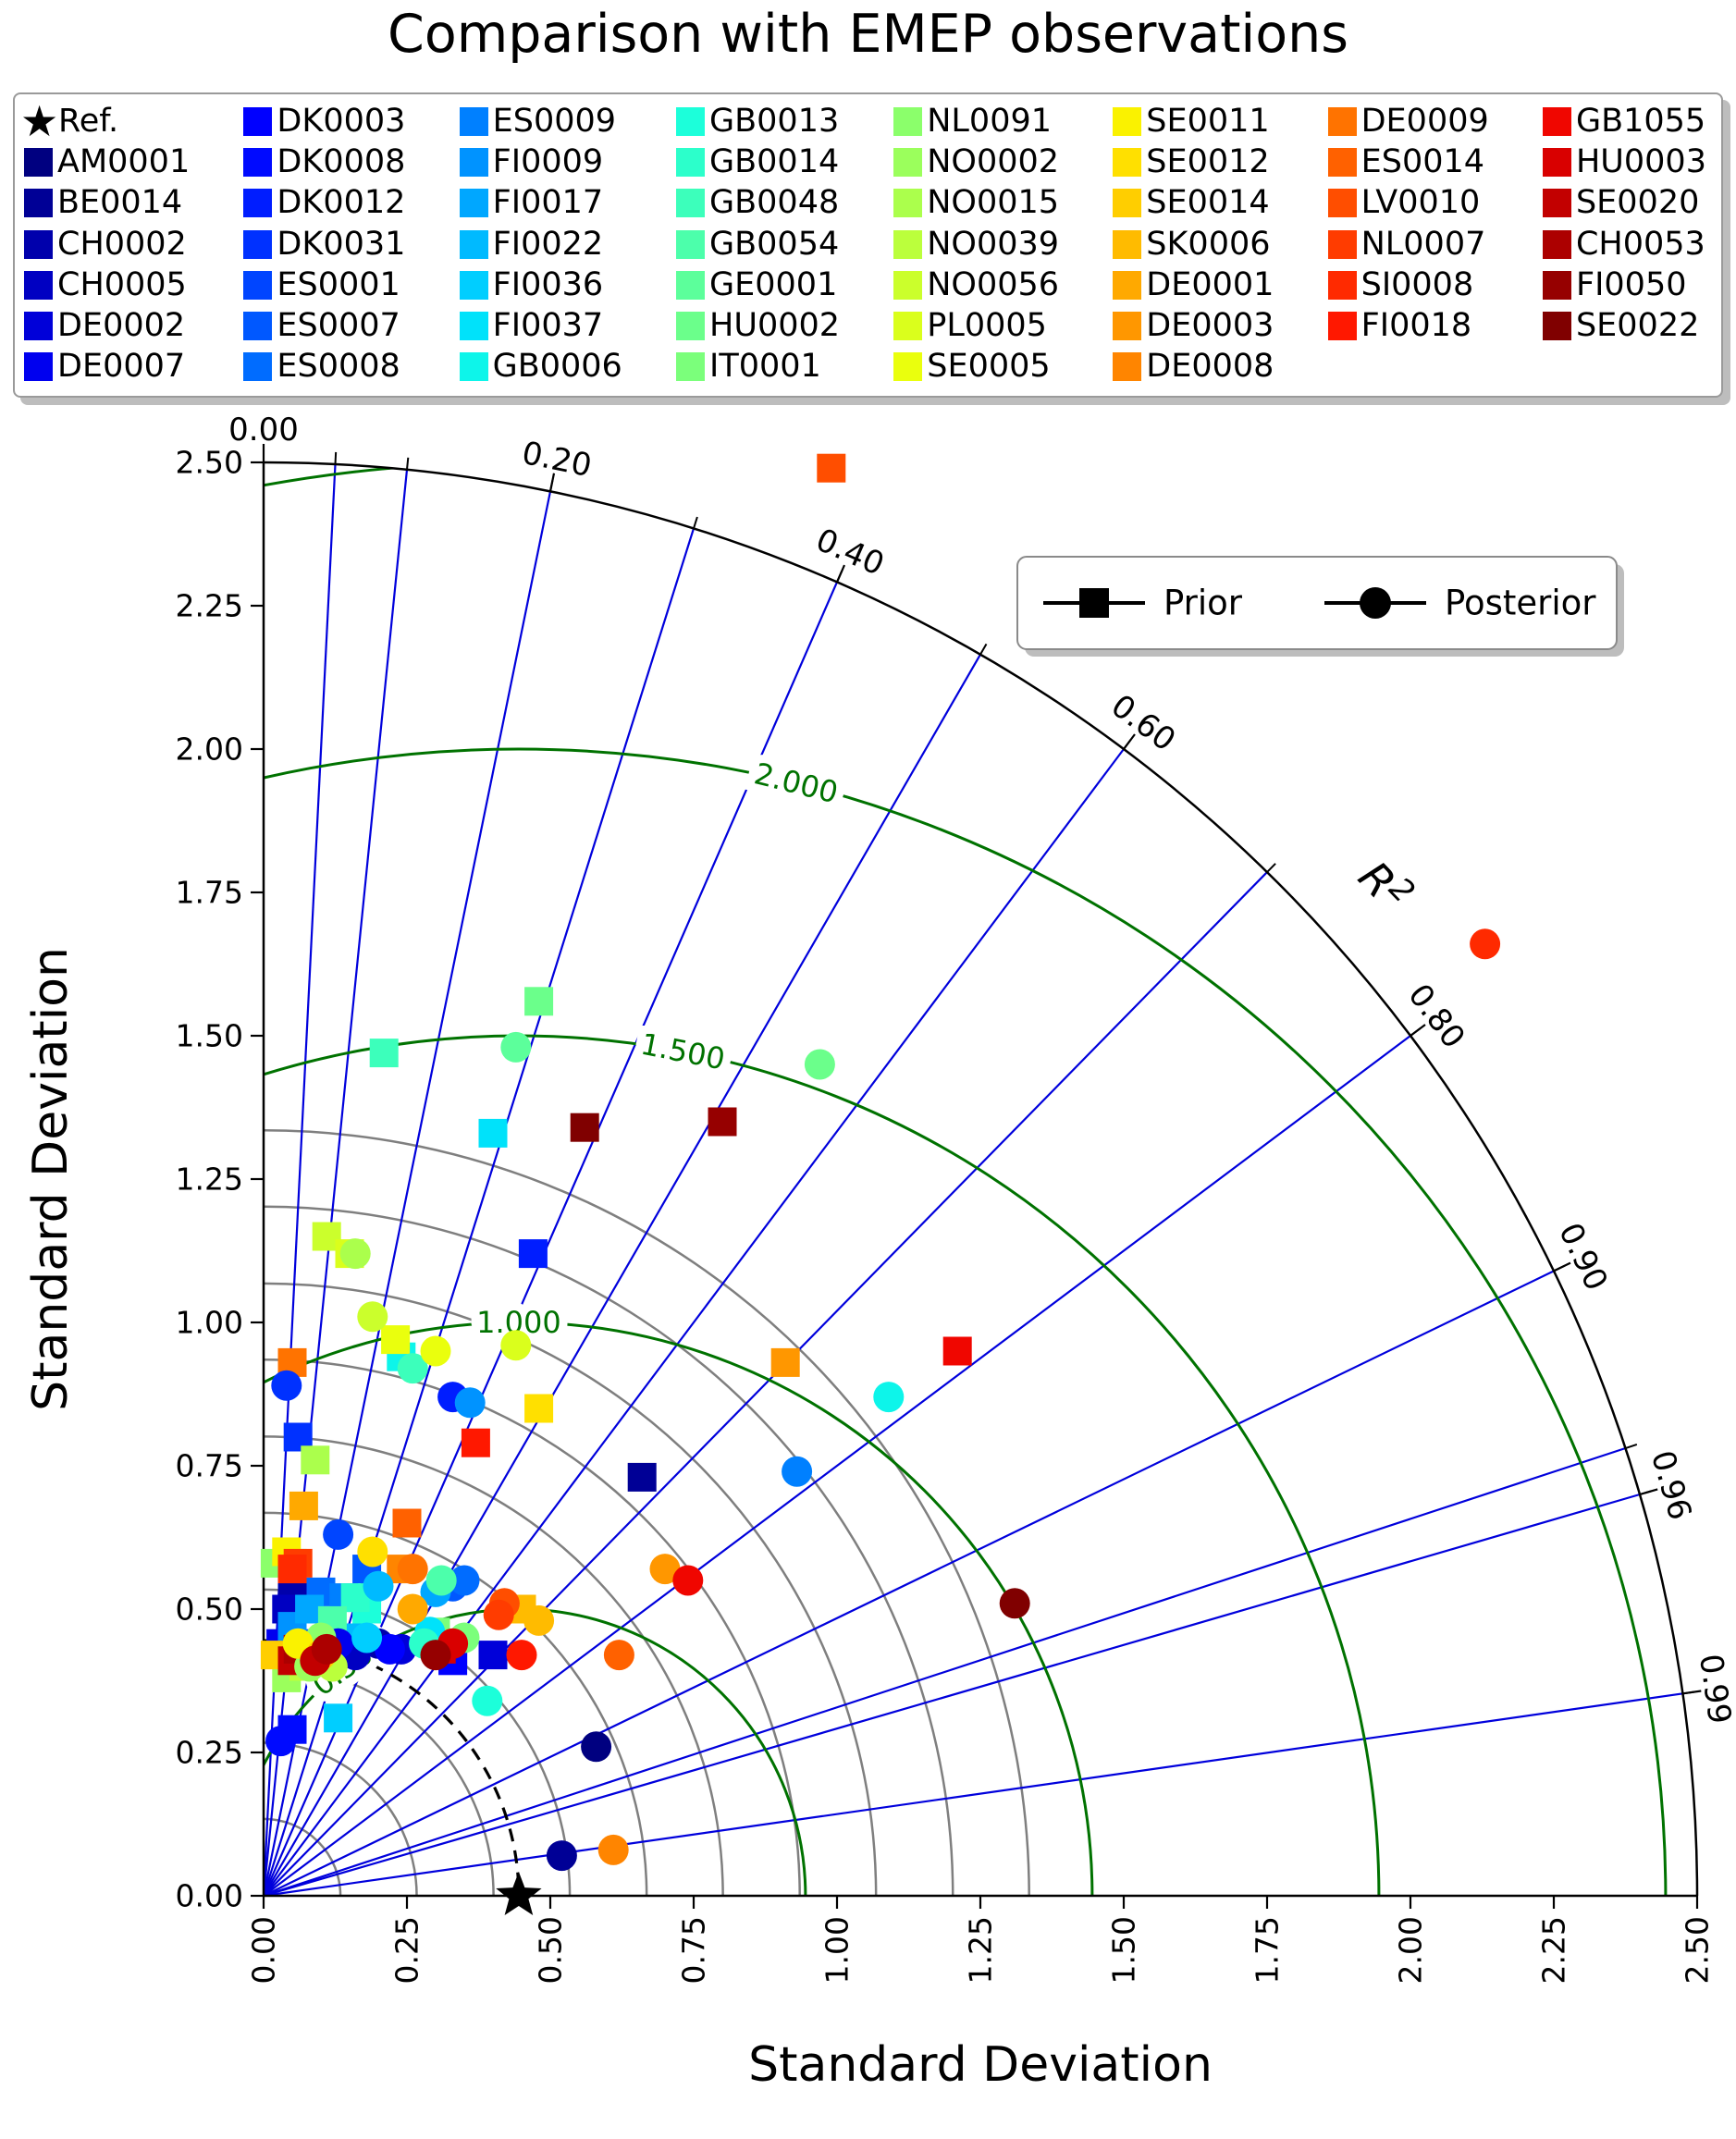 The height and width of the screenshot is (2139, 1736). What do you see at coordinates (837, 1950) in the screenshot?
I see `x-tick-label: 1.00` at bounding box center [837, 1950].